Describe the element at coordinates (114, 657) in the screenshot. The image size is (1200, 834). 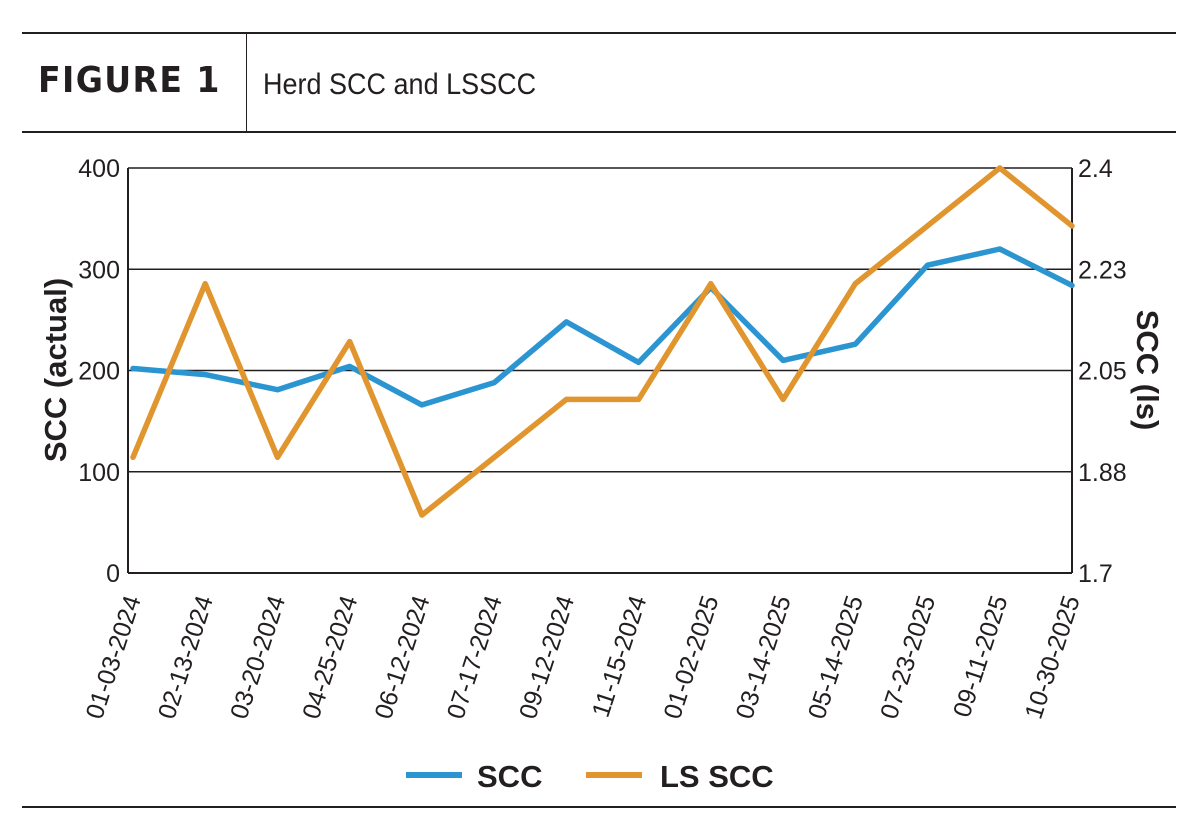
I see `x-tick-label: 01-03-2024` at that location.